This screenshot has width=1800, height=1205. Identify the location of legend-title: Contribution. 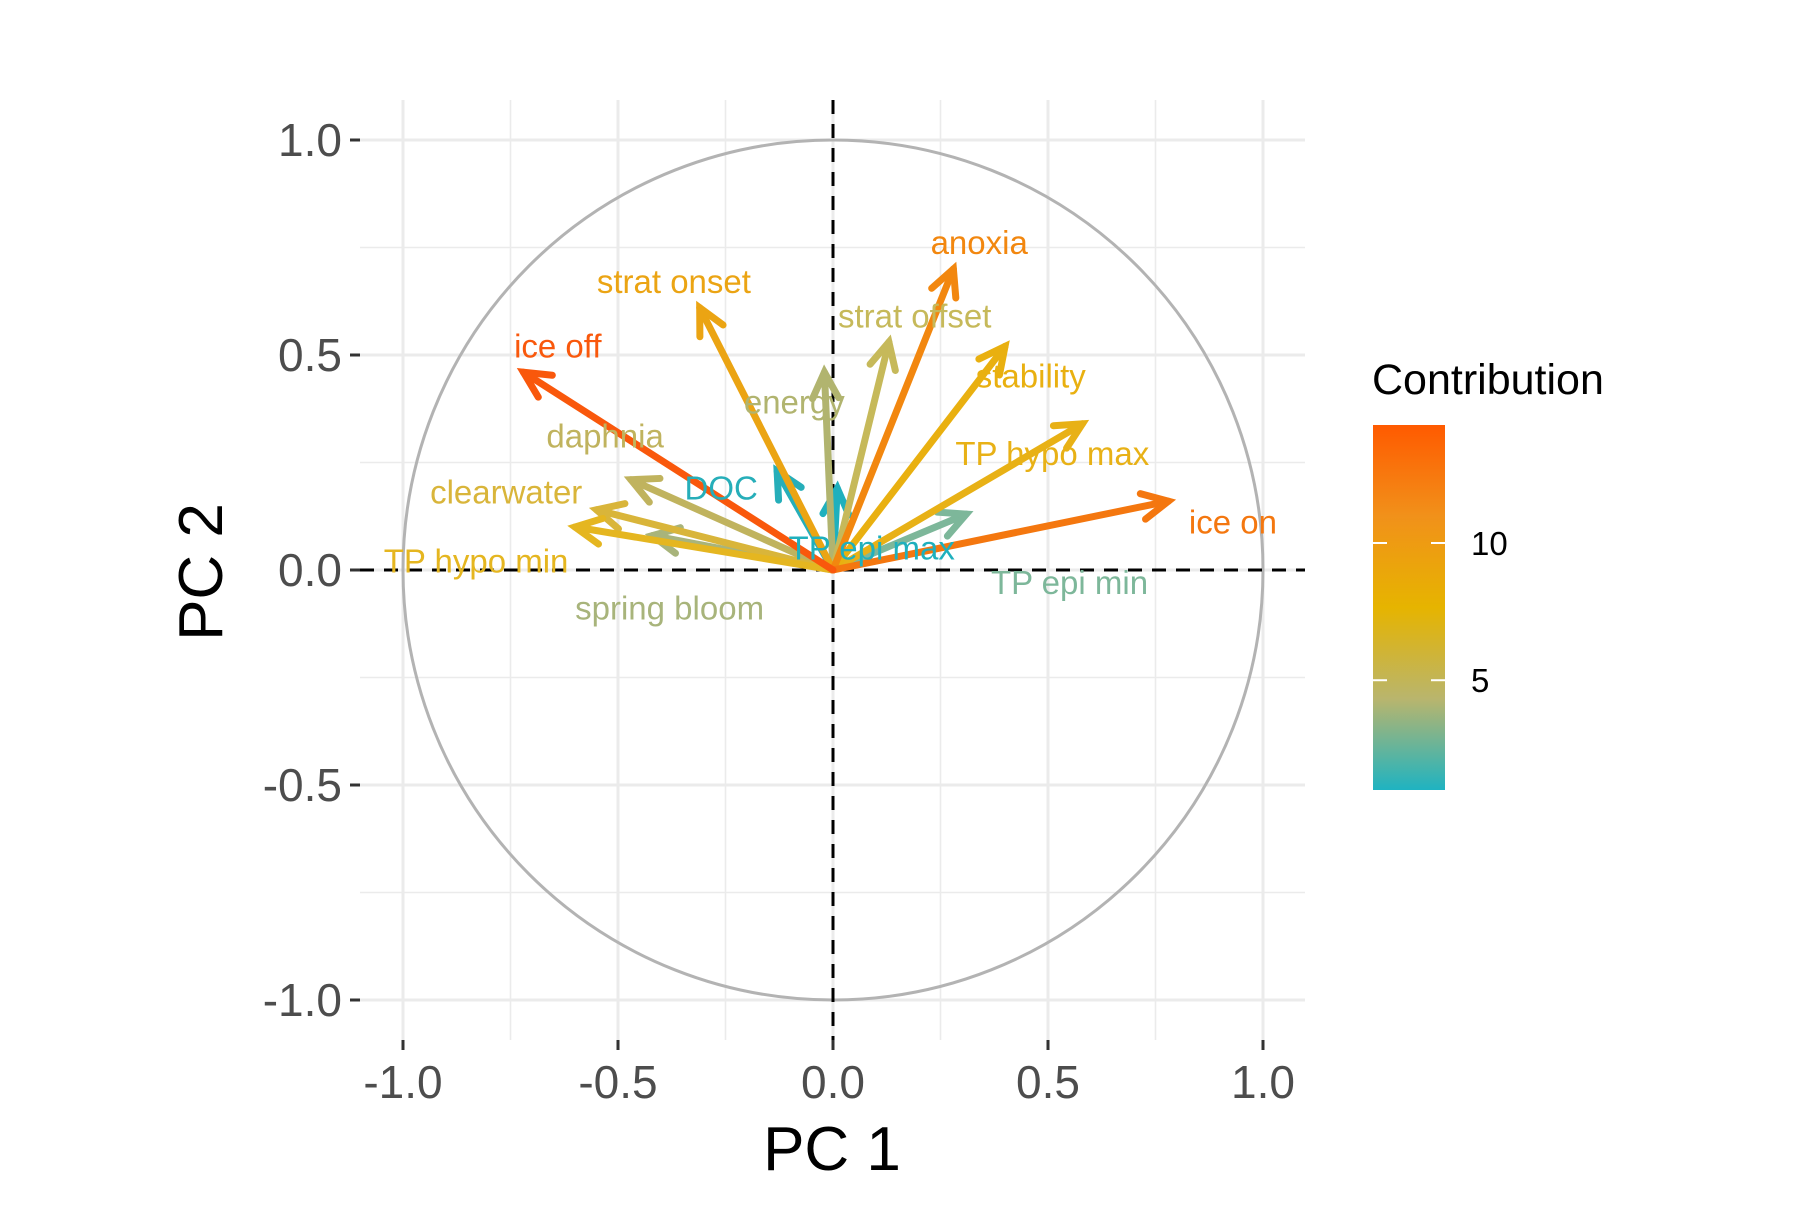
(1488, 380).